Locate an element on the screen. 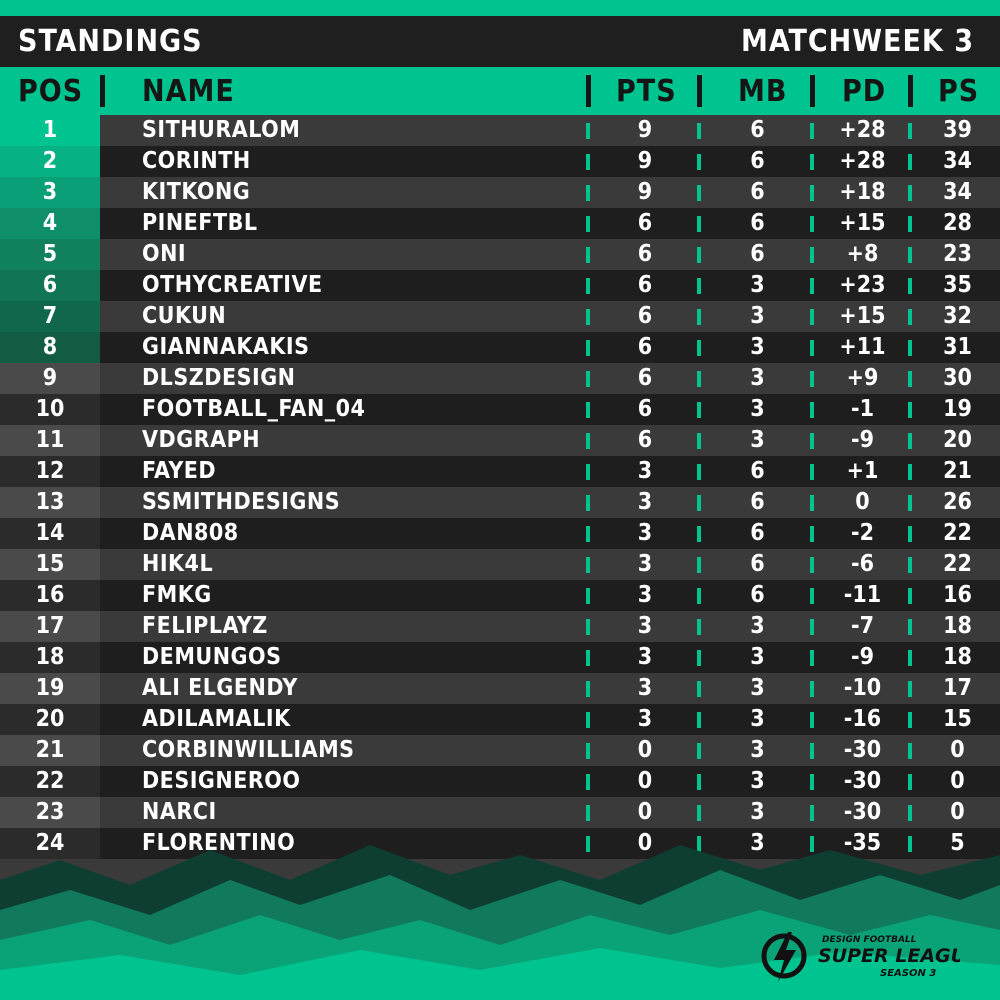 The image size is (1000, 1000). row-point-diff: -6 is located at coordinates (862, 564).